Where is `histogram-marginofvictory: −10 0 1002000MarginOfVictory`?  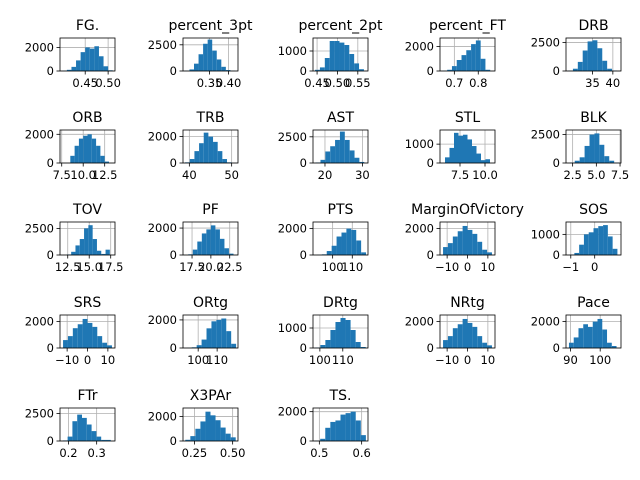
histogram-marginofvictory: −10 0 1002000MarginOfVictory is located at coordinates (464, 238).